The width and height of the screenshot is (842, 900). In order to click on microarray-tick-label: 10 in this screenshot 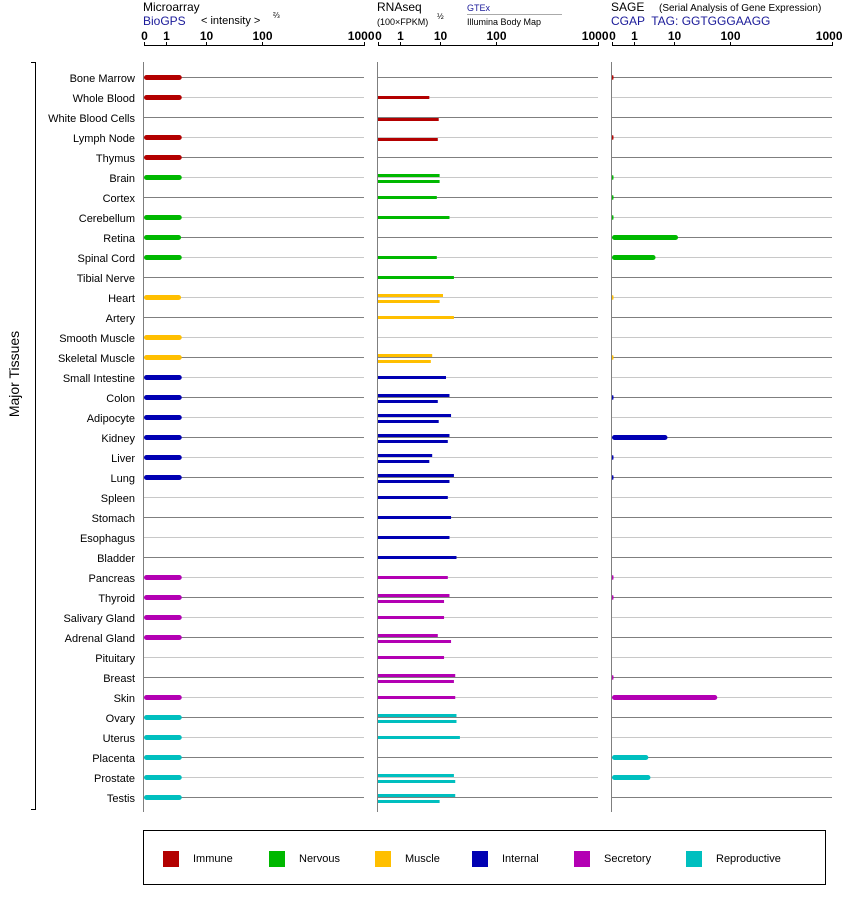, I will do `click(207, 36)`.